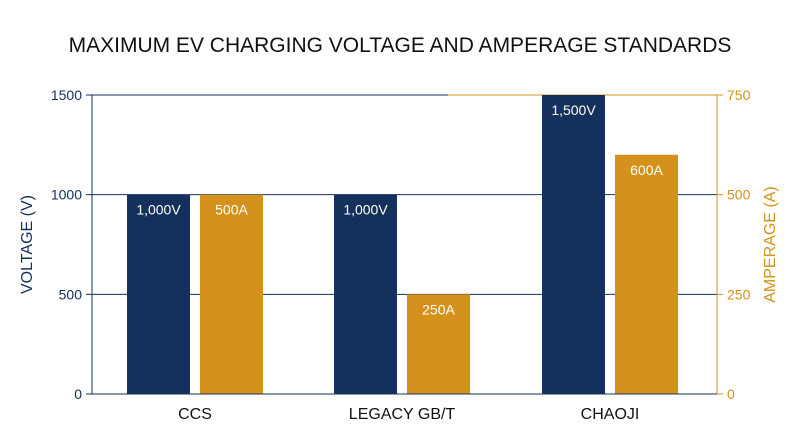 The width and height of the screenshot is (800, 447). I want to click on y-tick-label: 1500, so click(66, 95).